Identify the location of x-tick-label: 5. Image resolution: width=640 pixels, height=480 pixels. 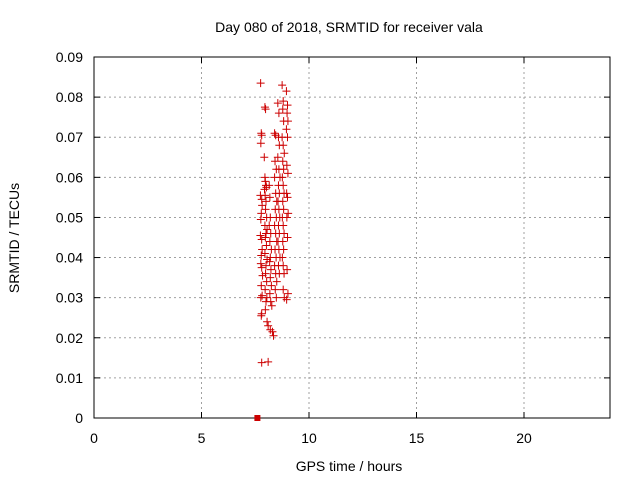
(202, 438).